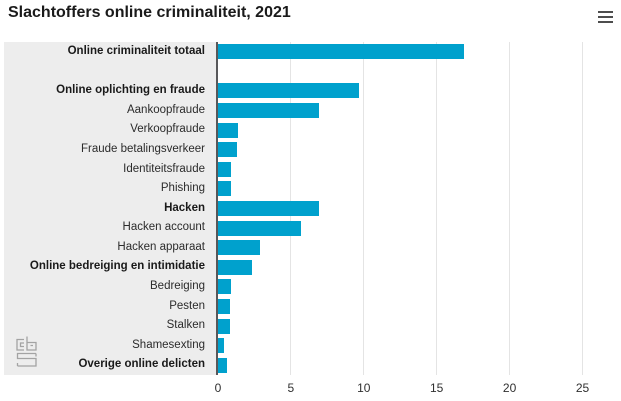 The height and width of the screenshot is (401, 621). What do you see at coordinates (163, 227) in the screenshot?
I see `category-label: Hacken account` at bounding box center [163, 227].